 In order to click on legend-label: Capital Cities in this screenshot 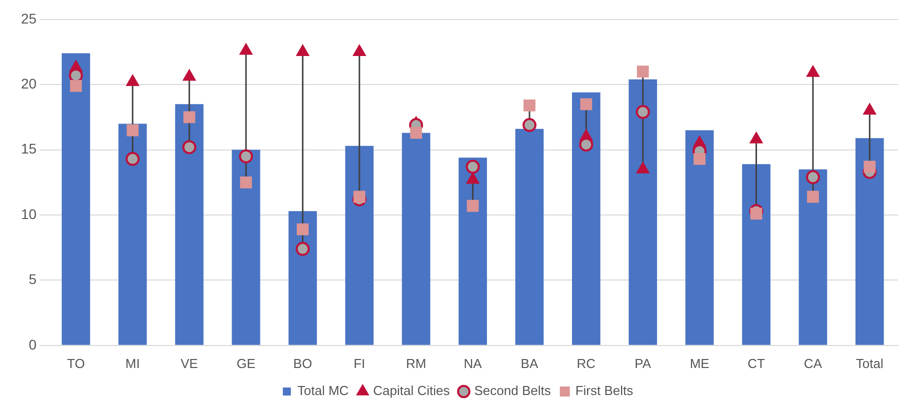, I will do `click(411, 390)`.